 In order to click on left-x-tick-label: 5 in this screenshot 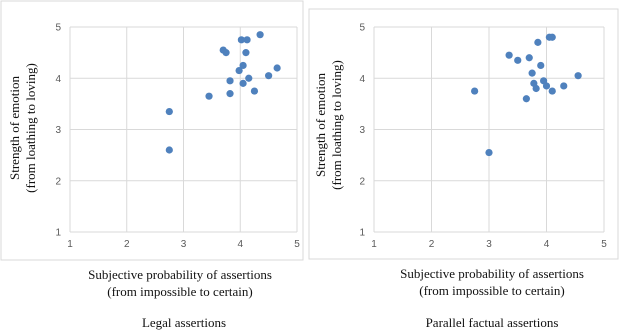, I will do `click(297, 244)`.